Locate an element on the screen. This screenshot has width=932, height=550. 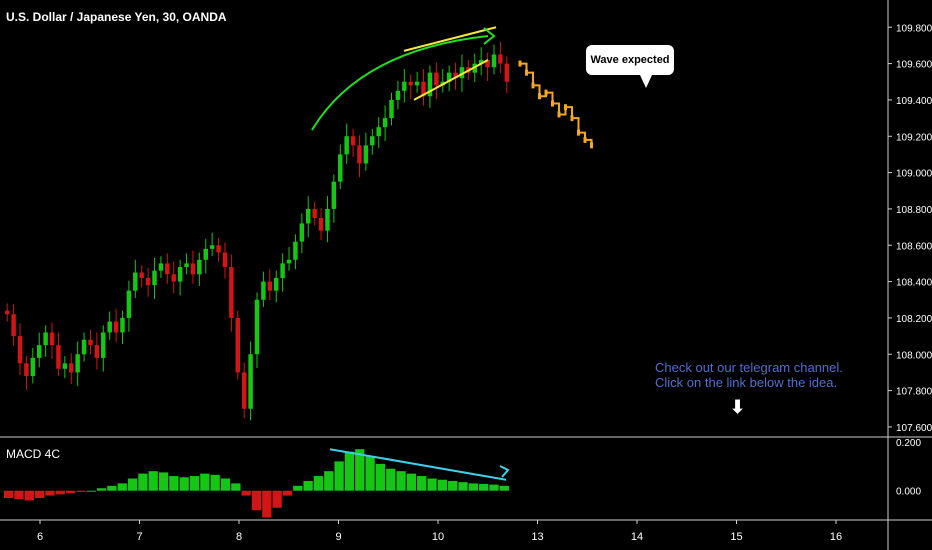
x-tick-label: 15 is located at coordinates (736, 537).